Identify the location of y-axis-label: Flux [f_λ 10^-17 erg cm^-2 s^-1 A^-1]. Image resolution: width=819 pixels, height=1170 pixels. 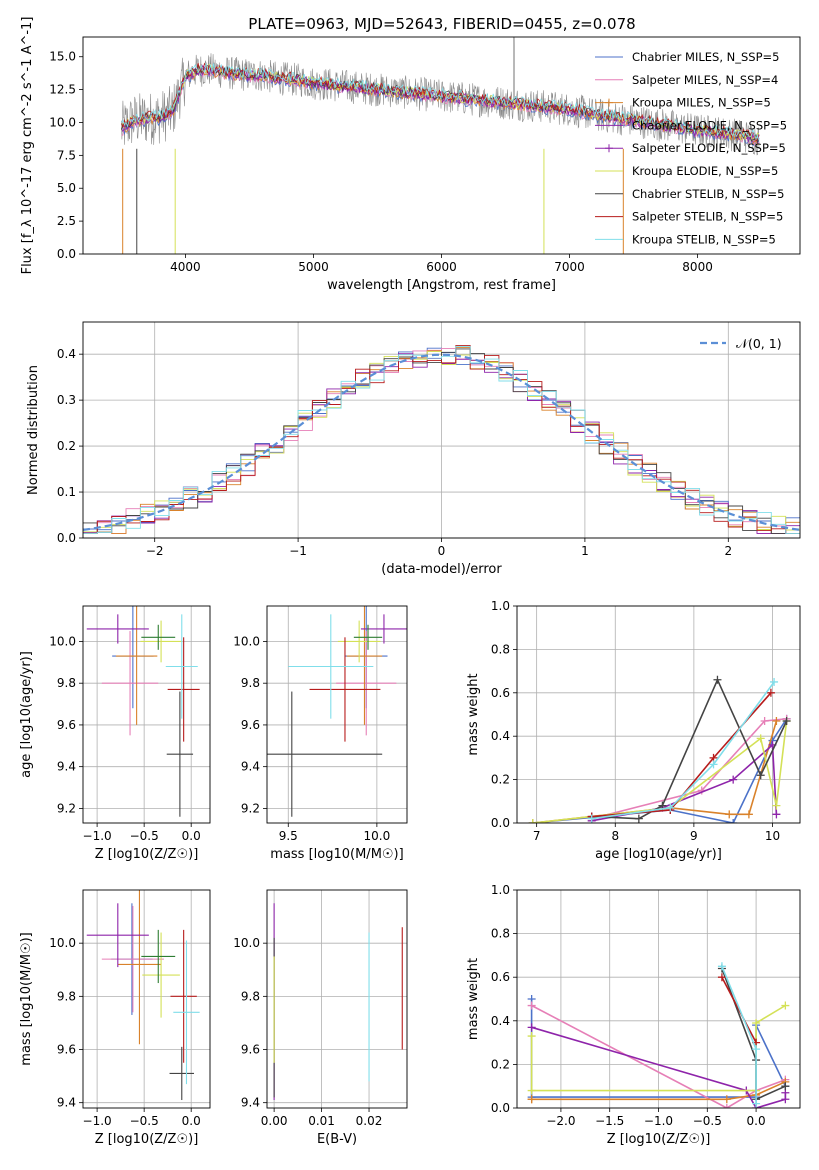
(27, 146).